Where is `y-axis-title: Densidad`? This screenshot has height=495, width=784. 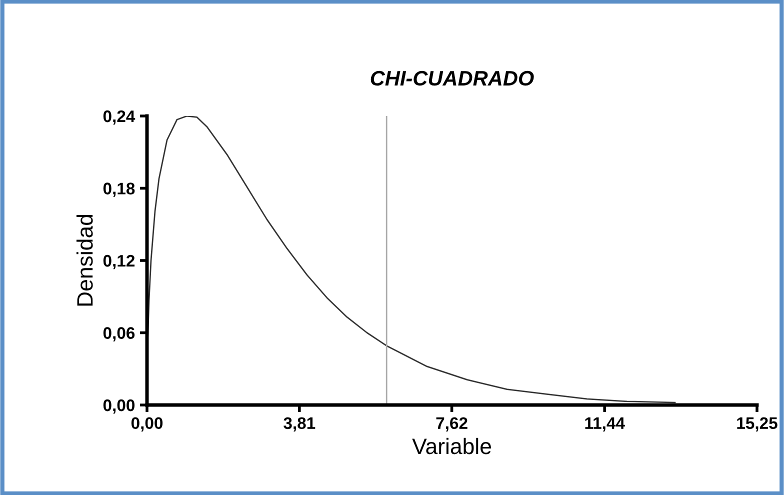 y-axis-title: Densidad is located at coordinates (84, 260).